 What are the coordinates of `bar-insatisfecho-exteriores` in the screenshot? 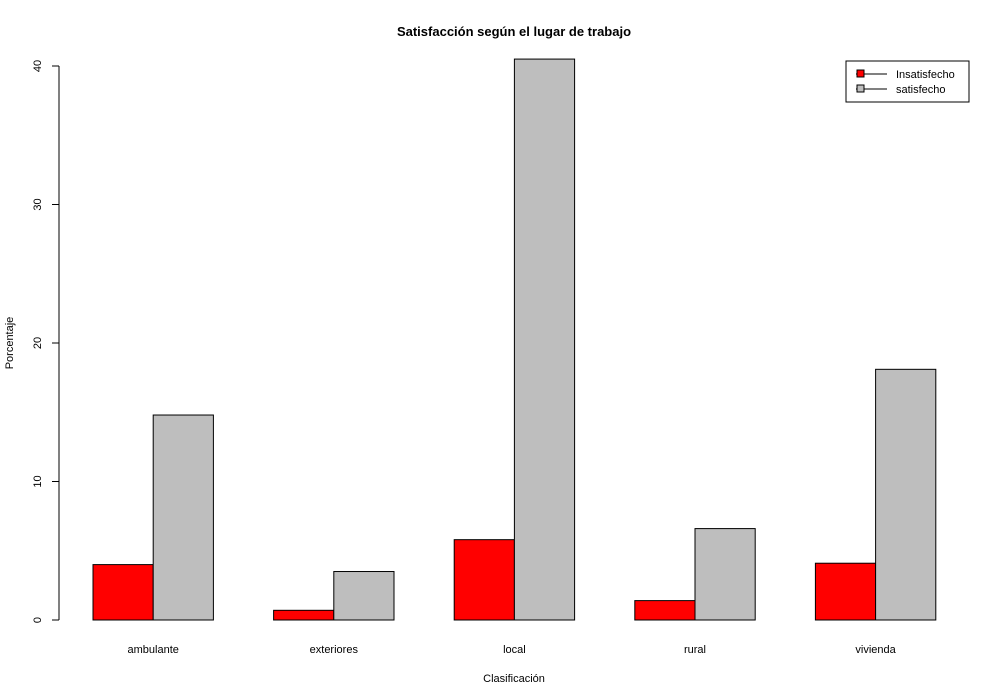 It's located at (304, 615).